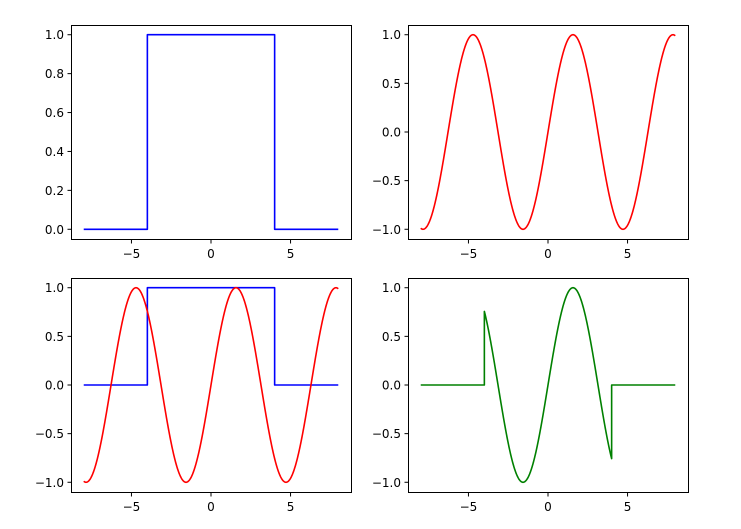 The height and width of the screenshot is (529, 741). What do you see at coordinates (54, 113) in the screenshot?
I see `y-tick-label: 0.6` at bounding box center [54, 113].